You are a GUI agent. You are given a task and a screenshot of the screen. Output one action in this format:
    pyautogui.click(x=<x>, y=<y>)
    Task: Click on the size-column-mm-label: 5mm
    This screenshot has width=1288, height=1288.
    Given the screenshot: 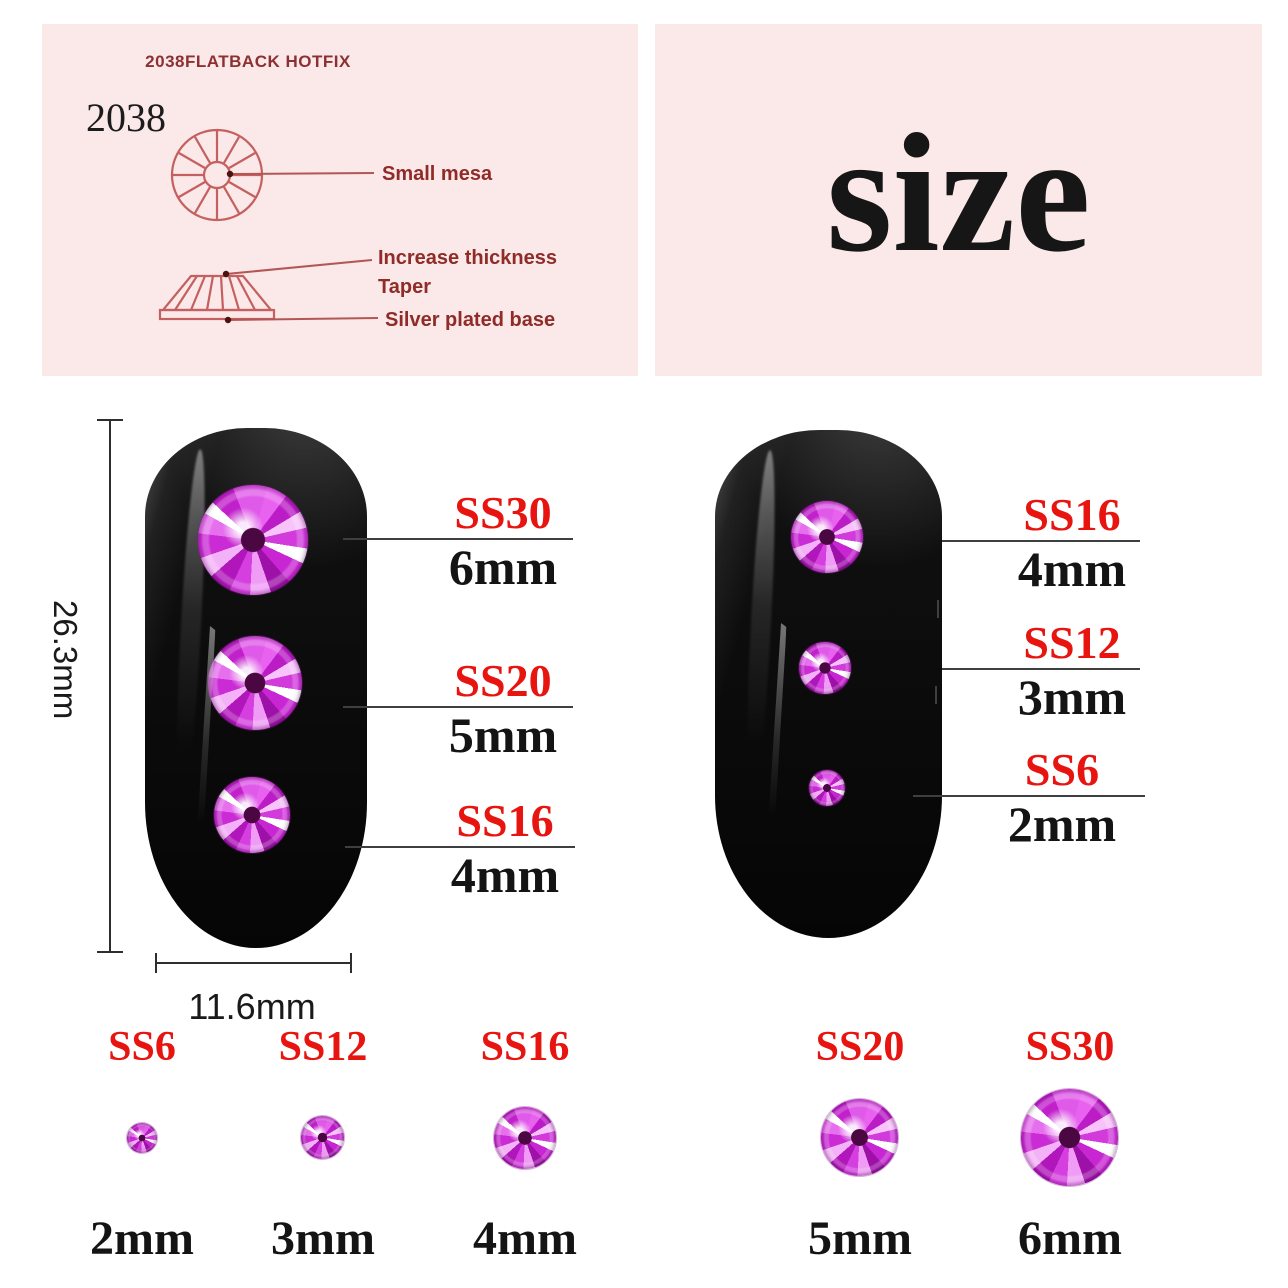 What is the action you would take?
    pyautogui.click(x=860, y=1238)
    